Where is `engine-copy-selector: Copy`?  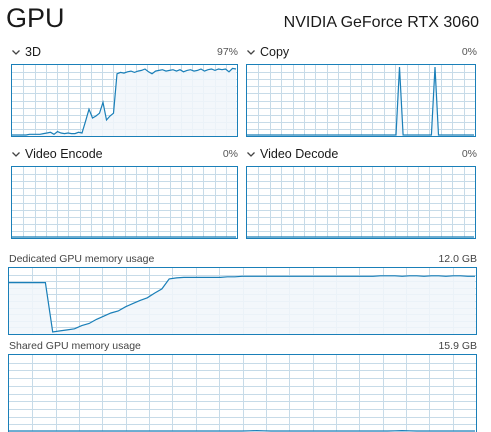 engine-copy-selector: Copy is located at coordinates (267, 52).